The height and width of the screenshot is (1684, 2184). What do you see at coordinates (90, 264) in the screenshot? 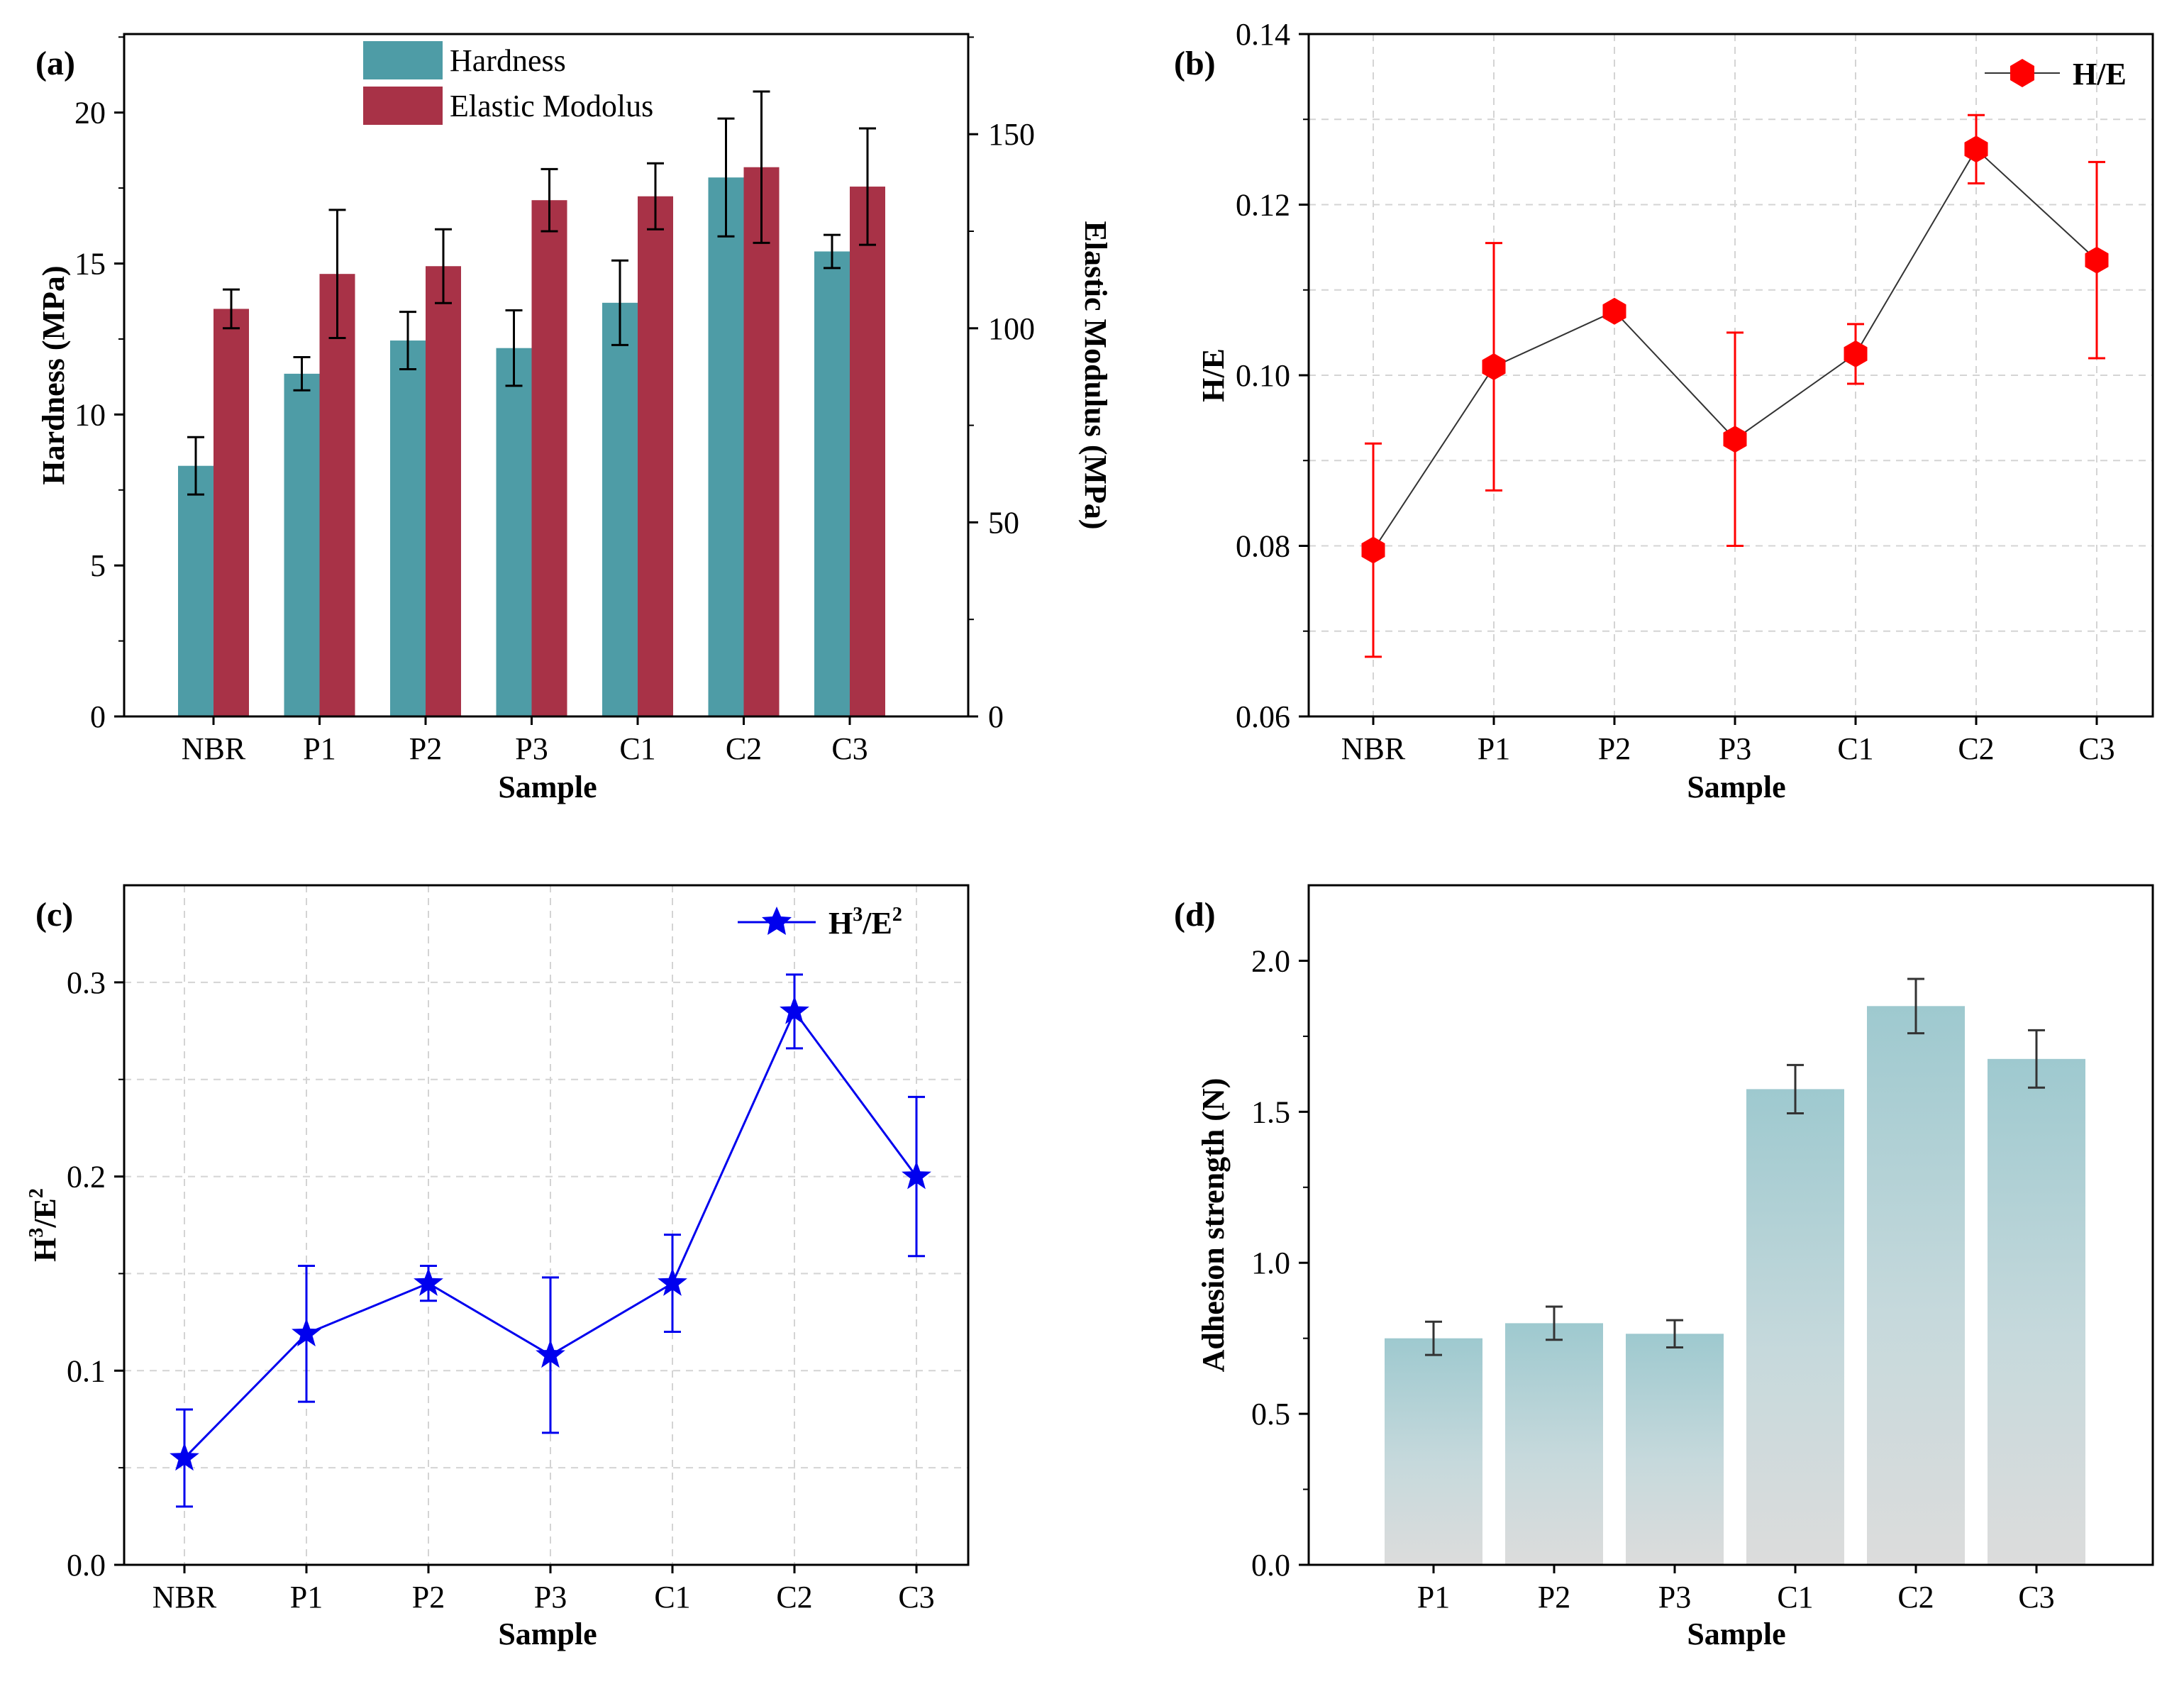
I see `y-tick-label-15: 15` at bounding box center [90, 264].